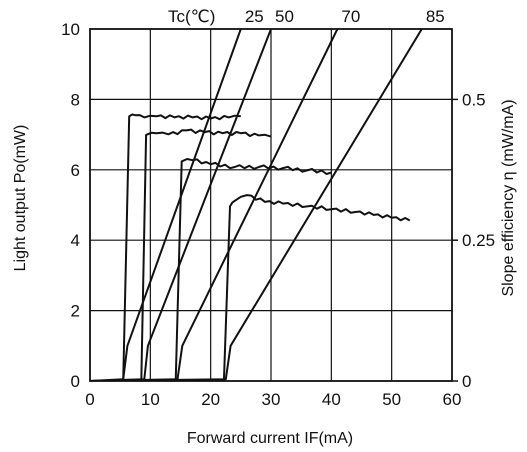 This screenshot has width=527, height=452. I want to click on y-tick-label-left: 2, so click(75, 311).